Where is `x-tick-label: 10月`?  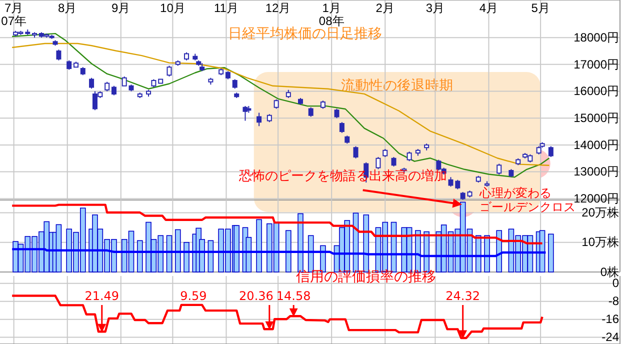 x-tick-label: 10月 is located at coordinates (173, 8).